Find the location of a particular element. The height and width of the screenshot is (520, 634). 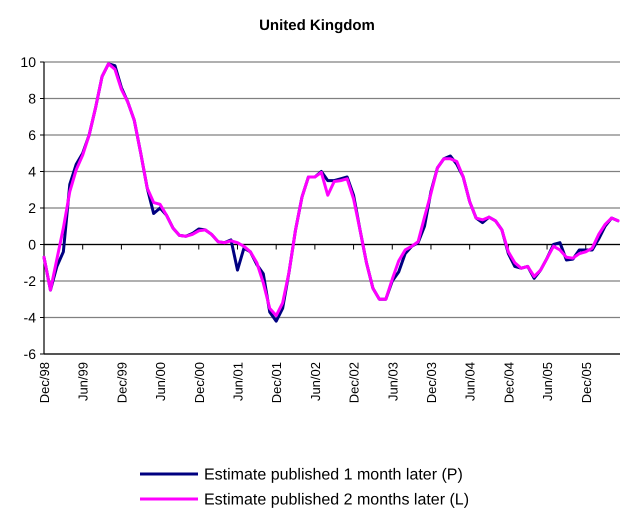

x-tick-label: Dec/02 is located at coordinates (354, 383).